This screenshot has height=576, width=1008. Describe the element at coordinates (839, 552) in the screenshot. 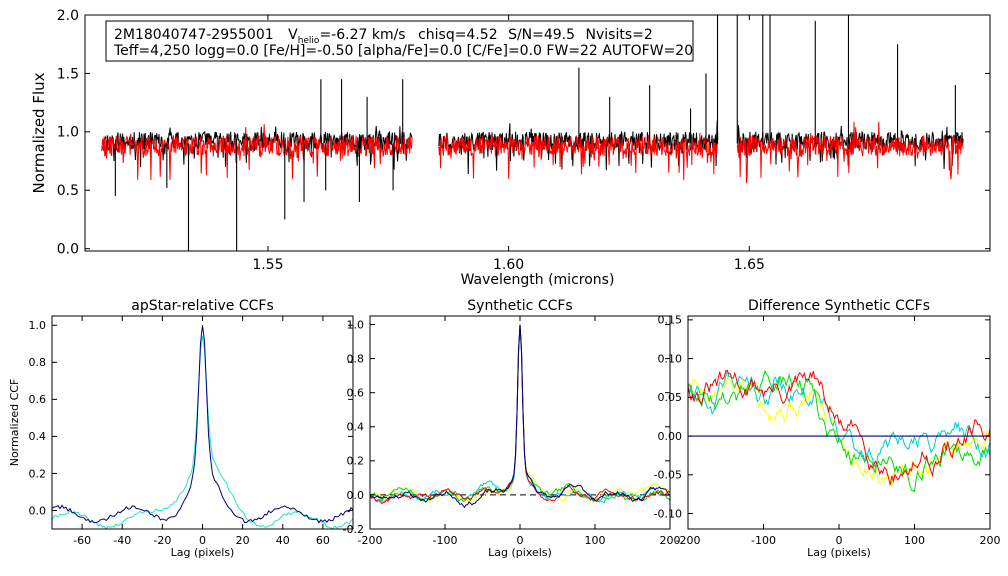

I see `difference-ccf-x-axis-label: Lag (pixels)` at that location.